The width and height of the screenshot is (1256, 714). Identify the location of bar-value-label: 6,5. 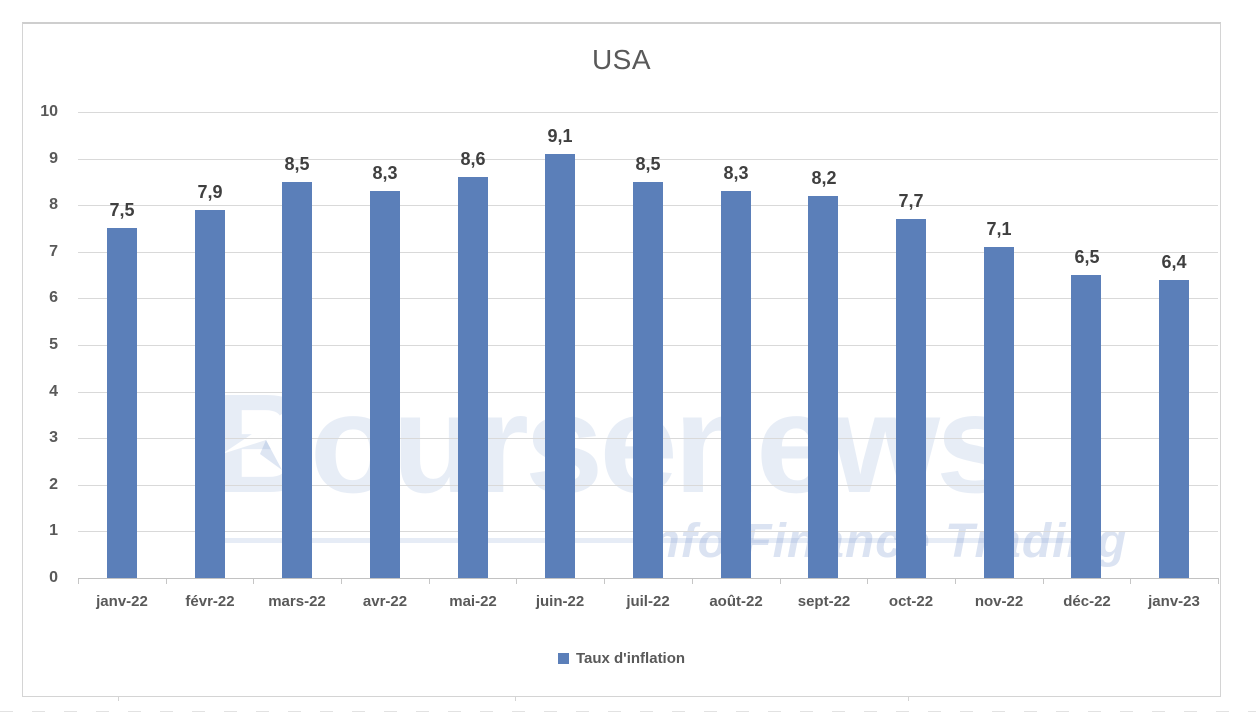
(1087, 257).